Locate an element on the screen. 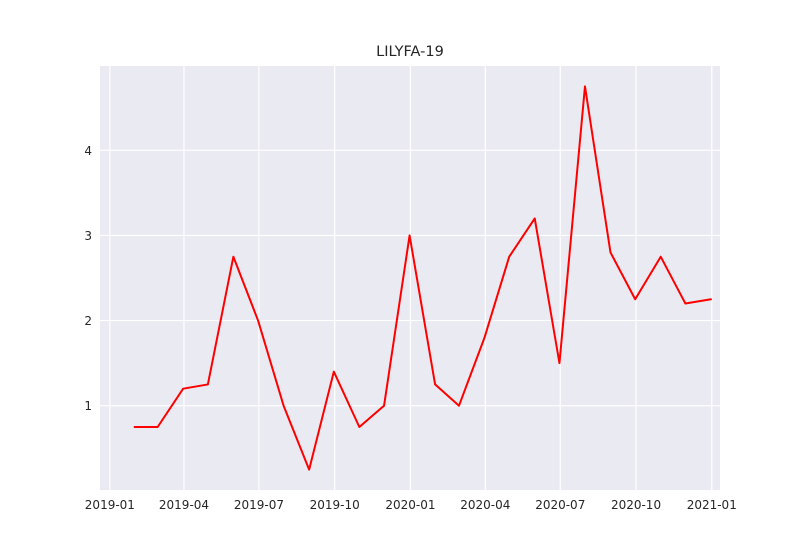 This screenshot has height=550, width=800. y-tick-label: 1 is located at coordinates (88, 406).